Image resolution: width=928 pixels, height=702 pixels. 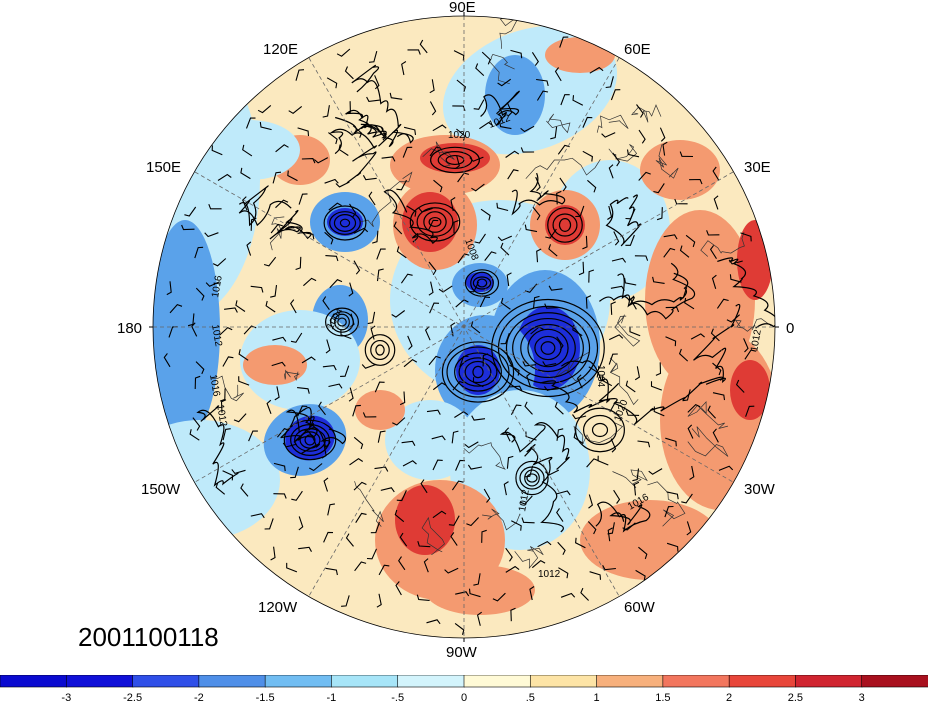 I want to click on contour-label: 1016, so click(x=214, y=386).